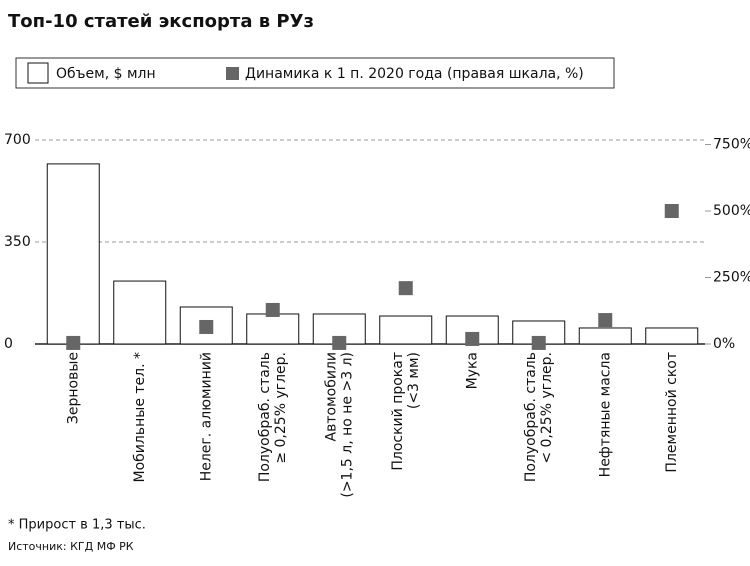 The width and height of the screenshot is (750, 566). I want to click on x-tick-label: Нефтяные масла, so click(605, 414).